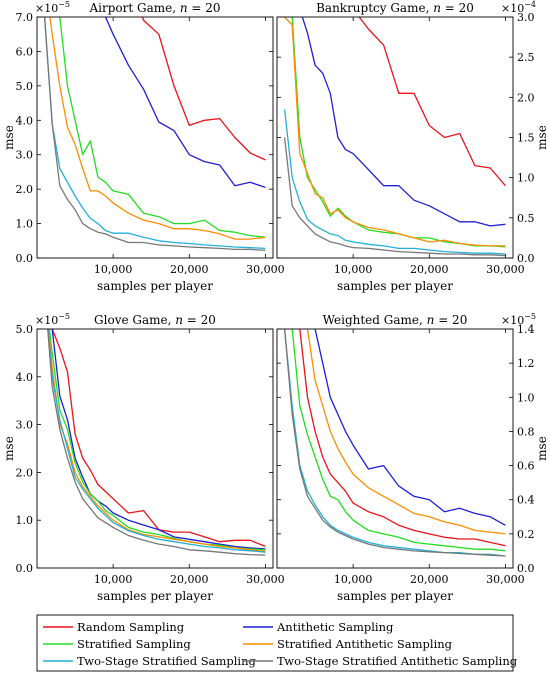 The image size is (550, 674). Describe the element at coordinates (526, 534) in the screenshot. I see `y-tick-label: 0.2` at that location.